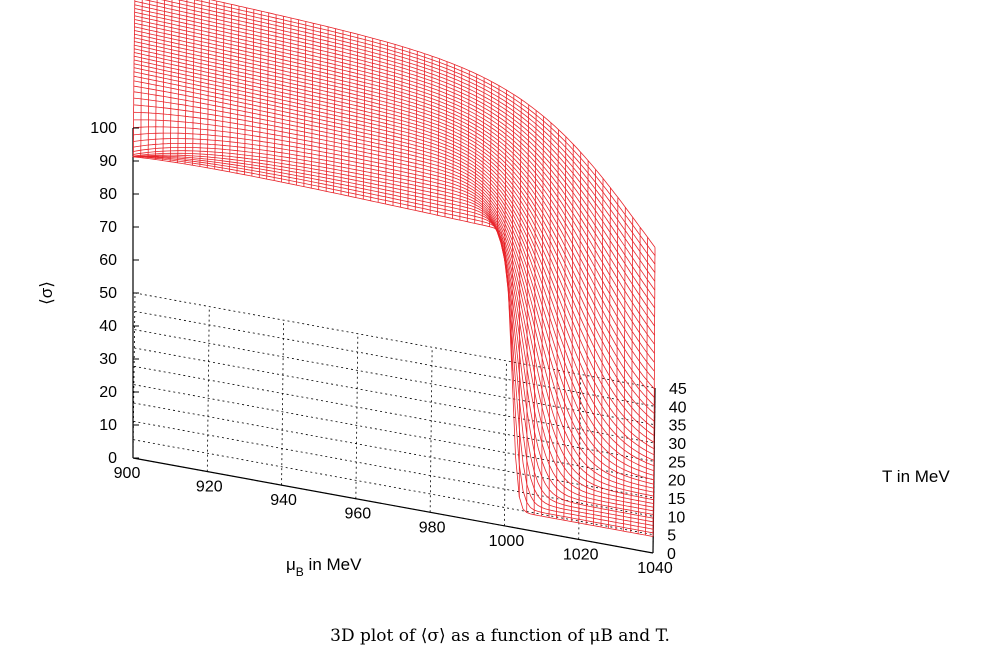 The height and width of the screenshot is (666, 1000). I want to click on x-tick-label: 960, so click(358, 514).